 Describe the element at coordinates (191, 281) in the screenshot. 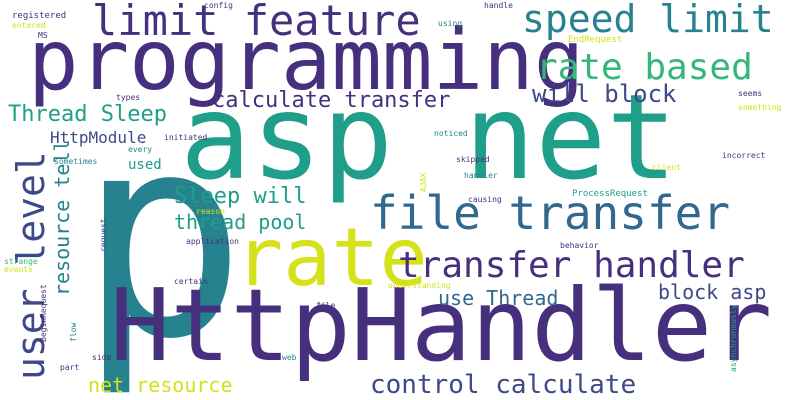

I see `word-certain: certain` at that location.